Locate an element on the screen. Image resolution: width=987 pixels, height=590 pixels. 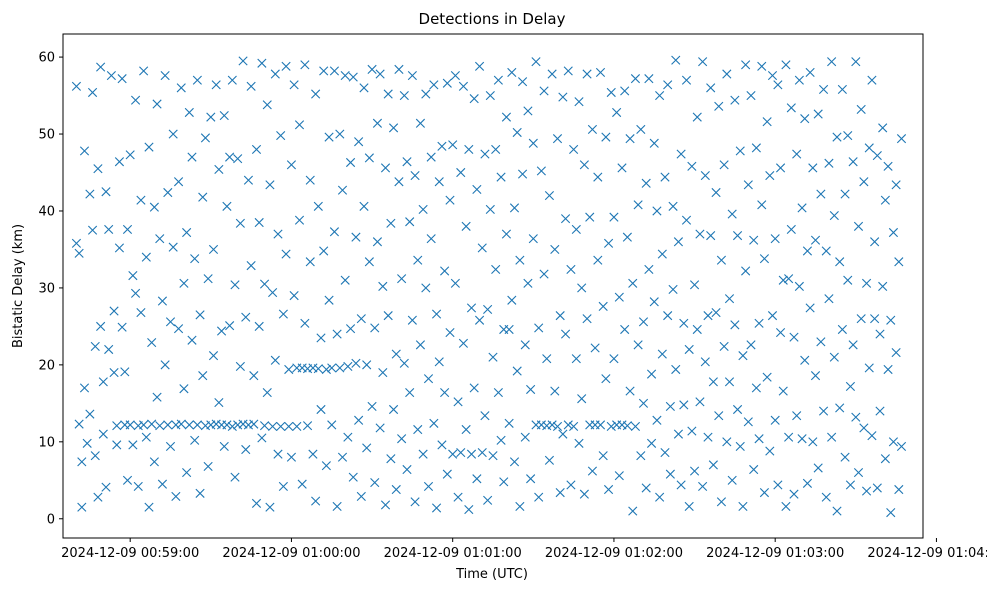
y-tick-label: 30 is located at coordinates (46, 288).